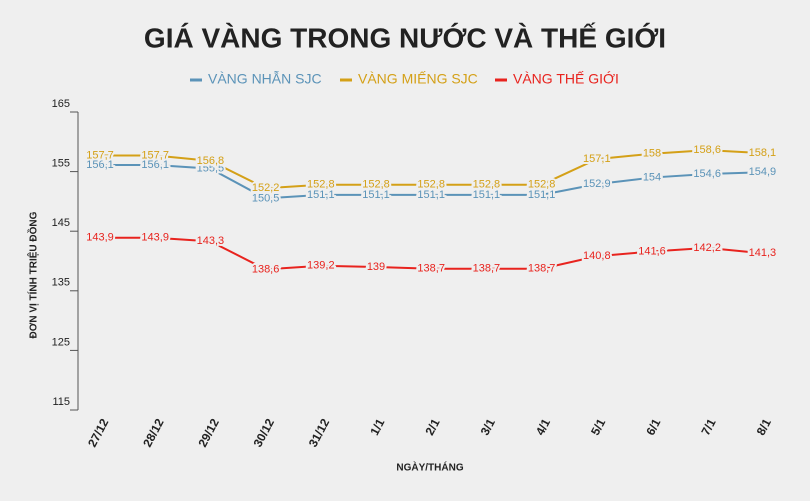  I want to click on value-label: 158,1, so click(763, 153).